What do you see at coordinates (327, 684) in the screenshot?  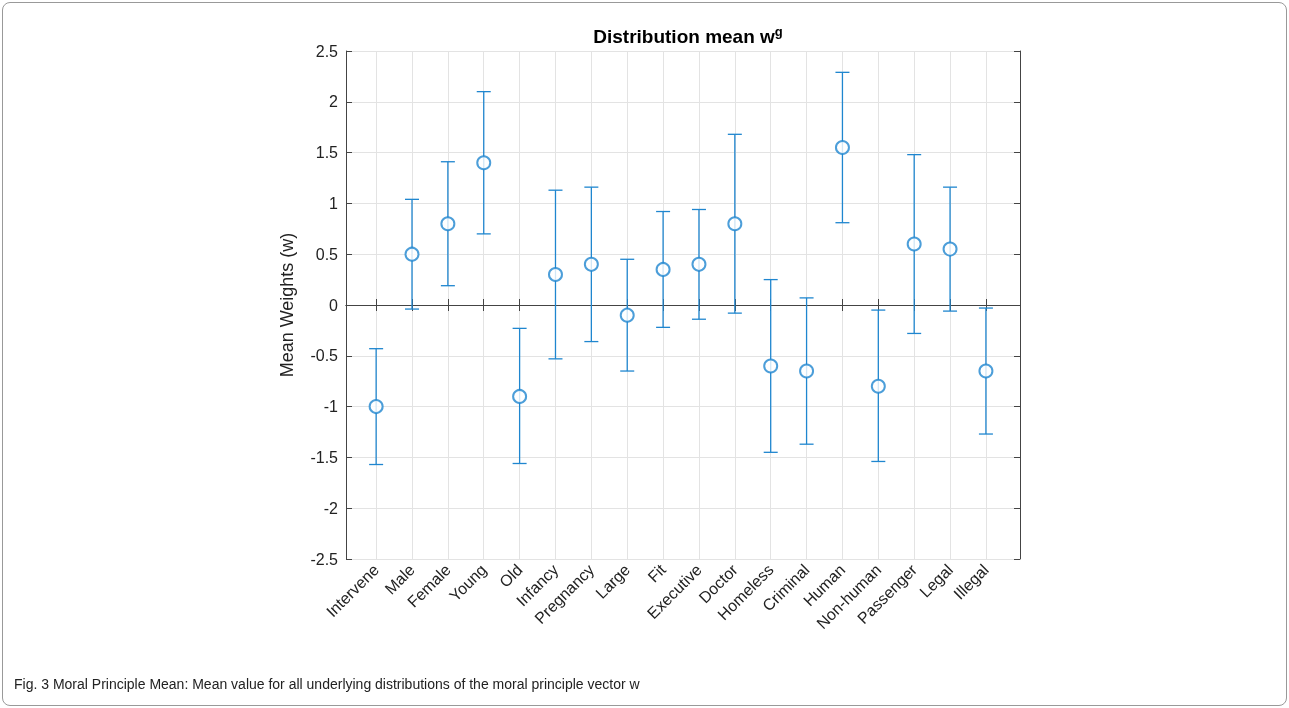 I see `caption: Fig. 3 Moral Principle Mean: Mean value for all underlying distributions of the moral principle vector w` at bounding box center [327, 684].